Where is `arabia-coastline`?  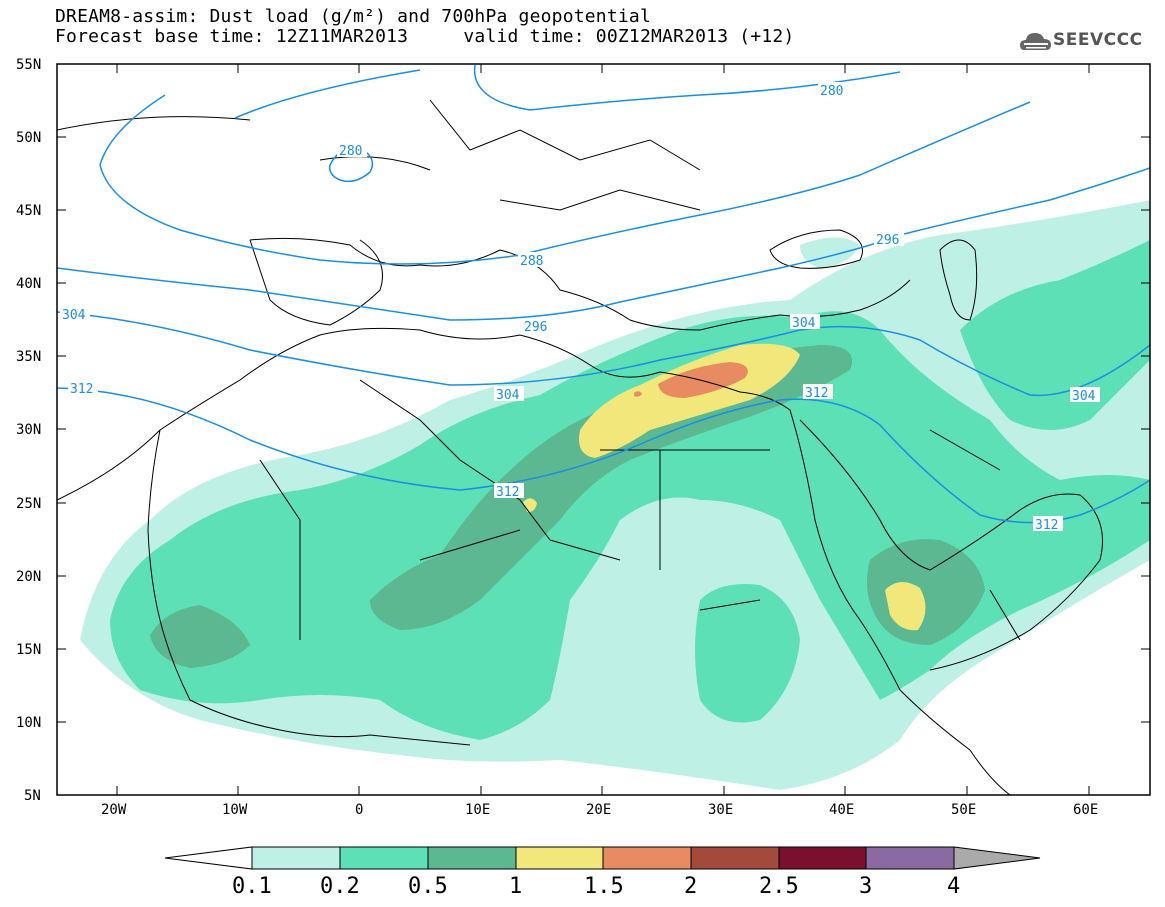
arabia-coastline is located at coordinates (951, 545).